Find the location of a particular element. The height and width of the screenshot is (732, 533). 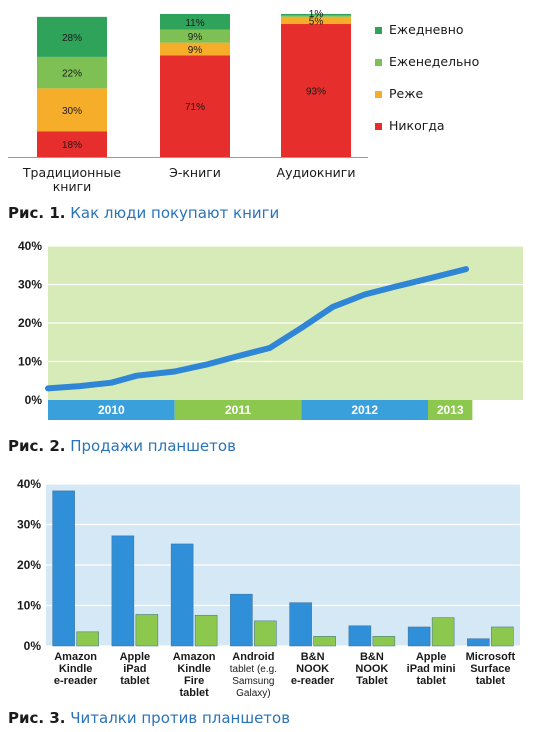

data-label: 71% is located at coordinates (195, 107).